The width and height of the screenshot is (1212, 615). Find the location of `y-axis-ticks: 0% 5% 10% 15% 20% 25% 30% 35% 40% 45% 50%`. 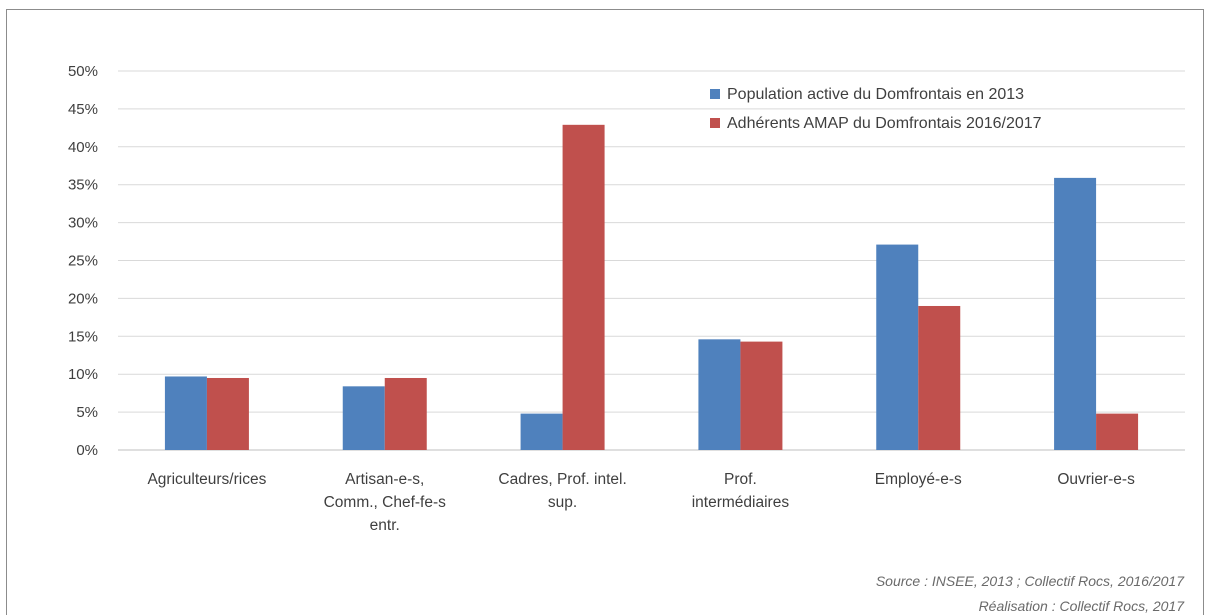

y-axis-ticks: 0% 5% 10% 15% 20% 25% 30% 35% 40% 45% 50% is located at coordinates (83, 261).